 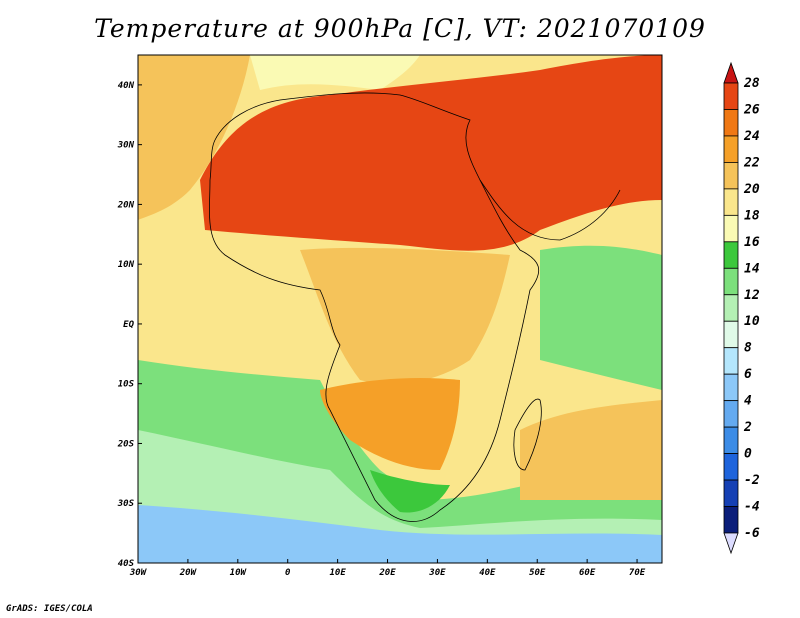 I want to click on colorbar-label: 14, so click(x=752, y=268).